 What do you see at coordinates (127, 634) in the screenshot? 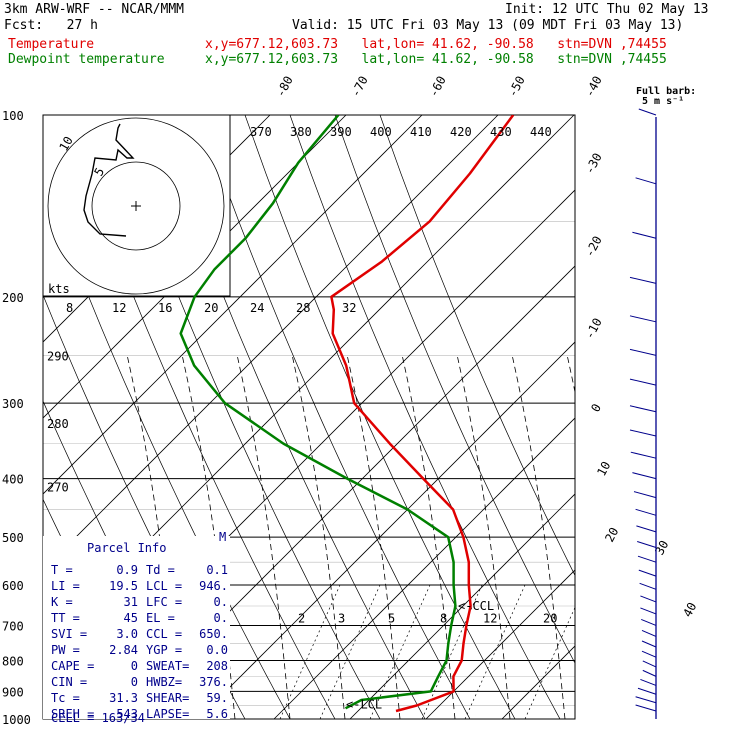
I see `parcel-row-value: 3.0` at bounding box center [127, 634].